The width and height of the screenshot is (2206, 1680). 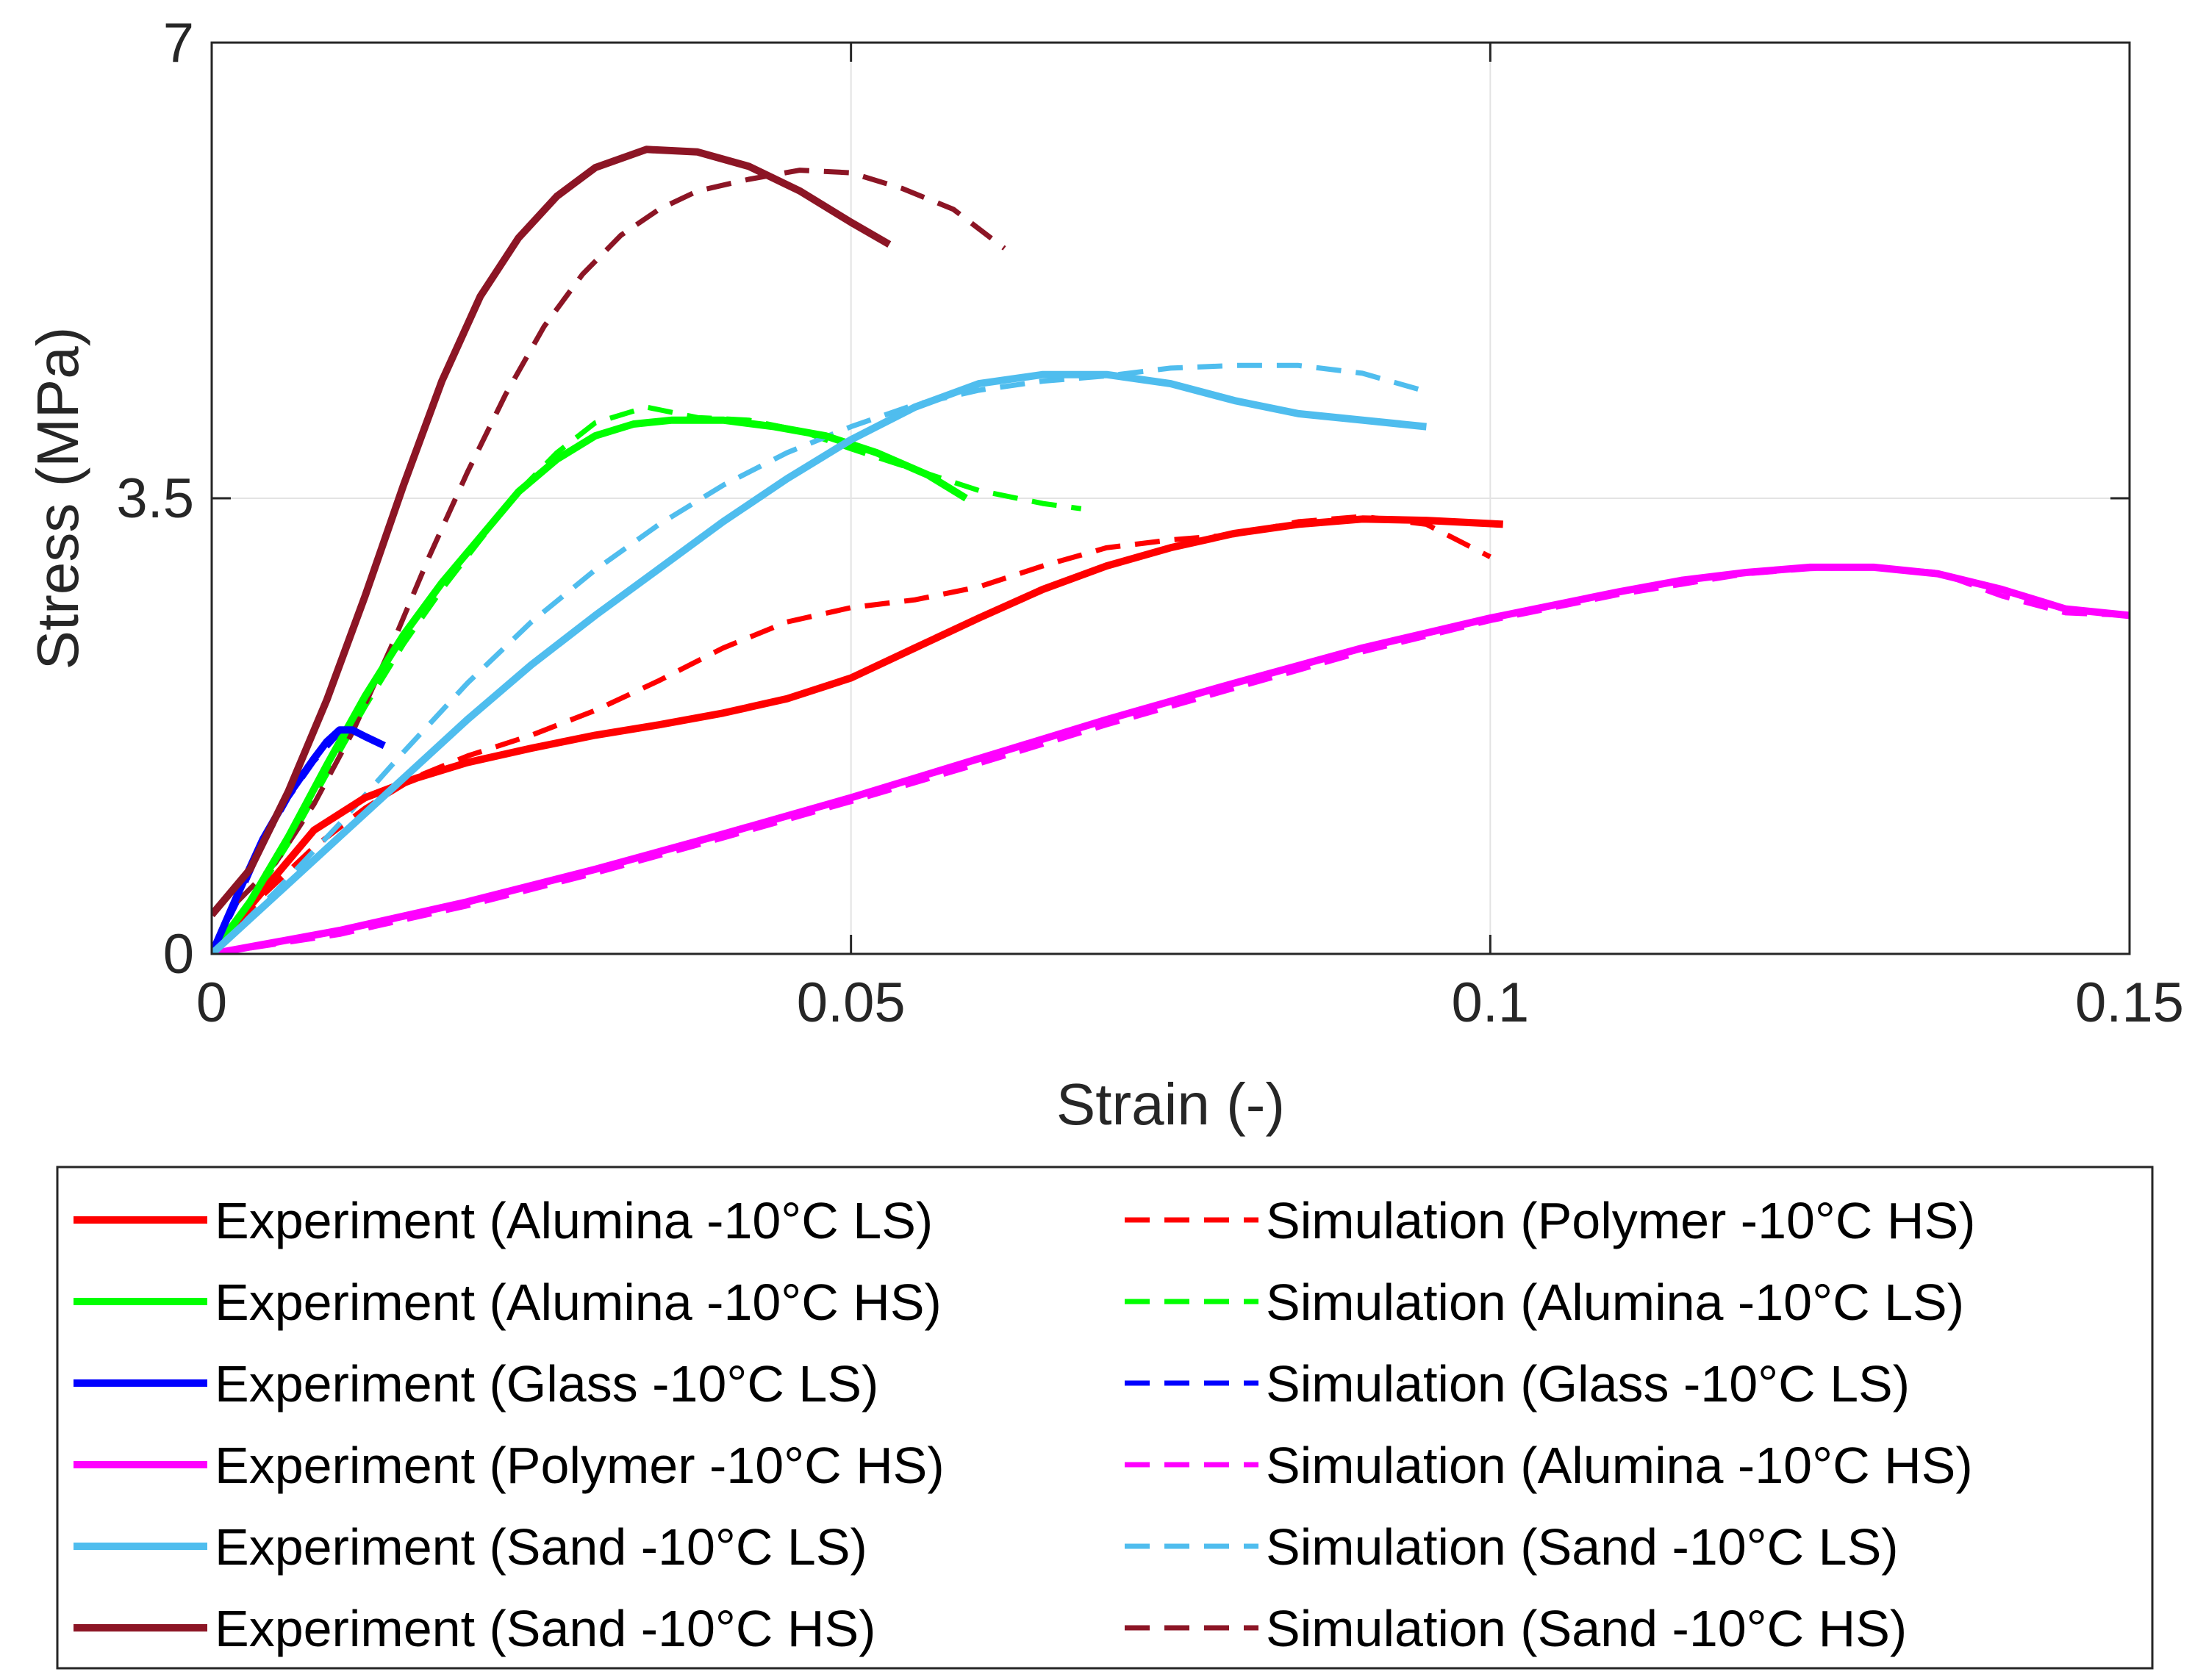 What do you see at coordinates (545, 1629) in the screenshot?
I see `legend-label-5: Experiment (Sand -10°C HS)` at bounding box center [545, 1629].